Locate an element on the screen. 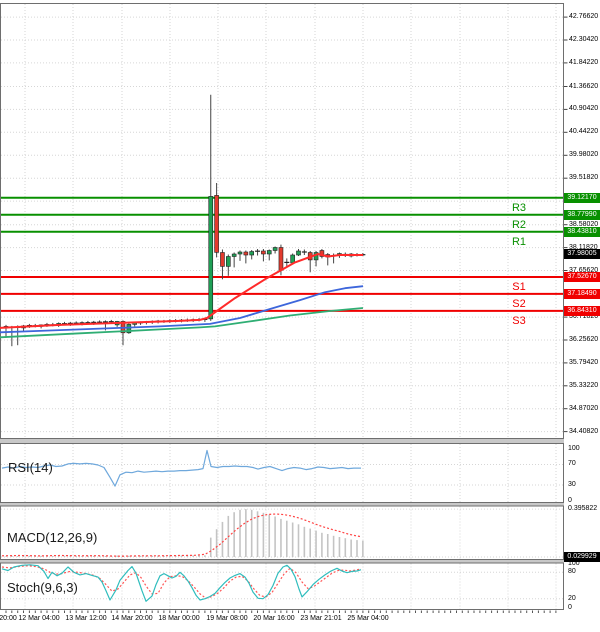 The width and height of the screenshot is (600, 632). rsi-line is located at coordinates (181, 468).